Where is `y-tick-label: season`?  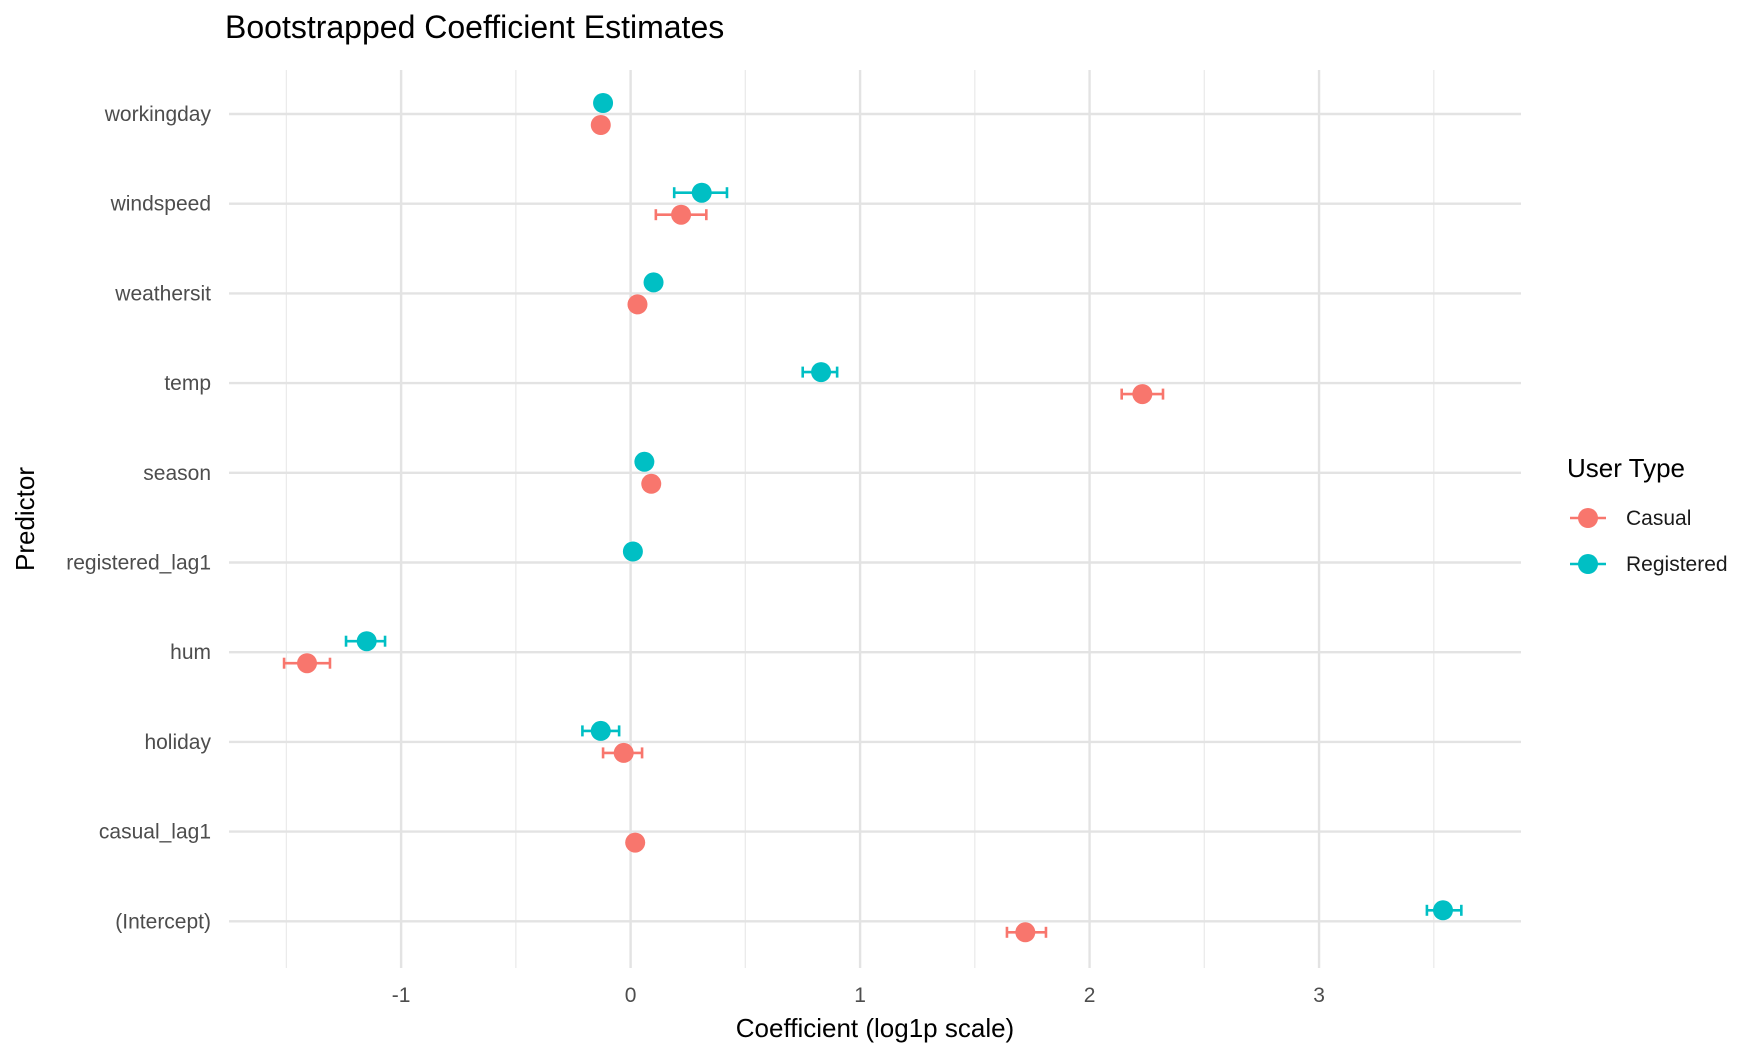
y-tick-label: season is located at coordinates (177, 473).